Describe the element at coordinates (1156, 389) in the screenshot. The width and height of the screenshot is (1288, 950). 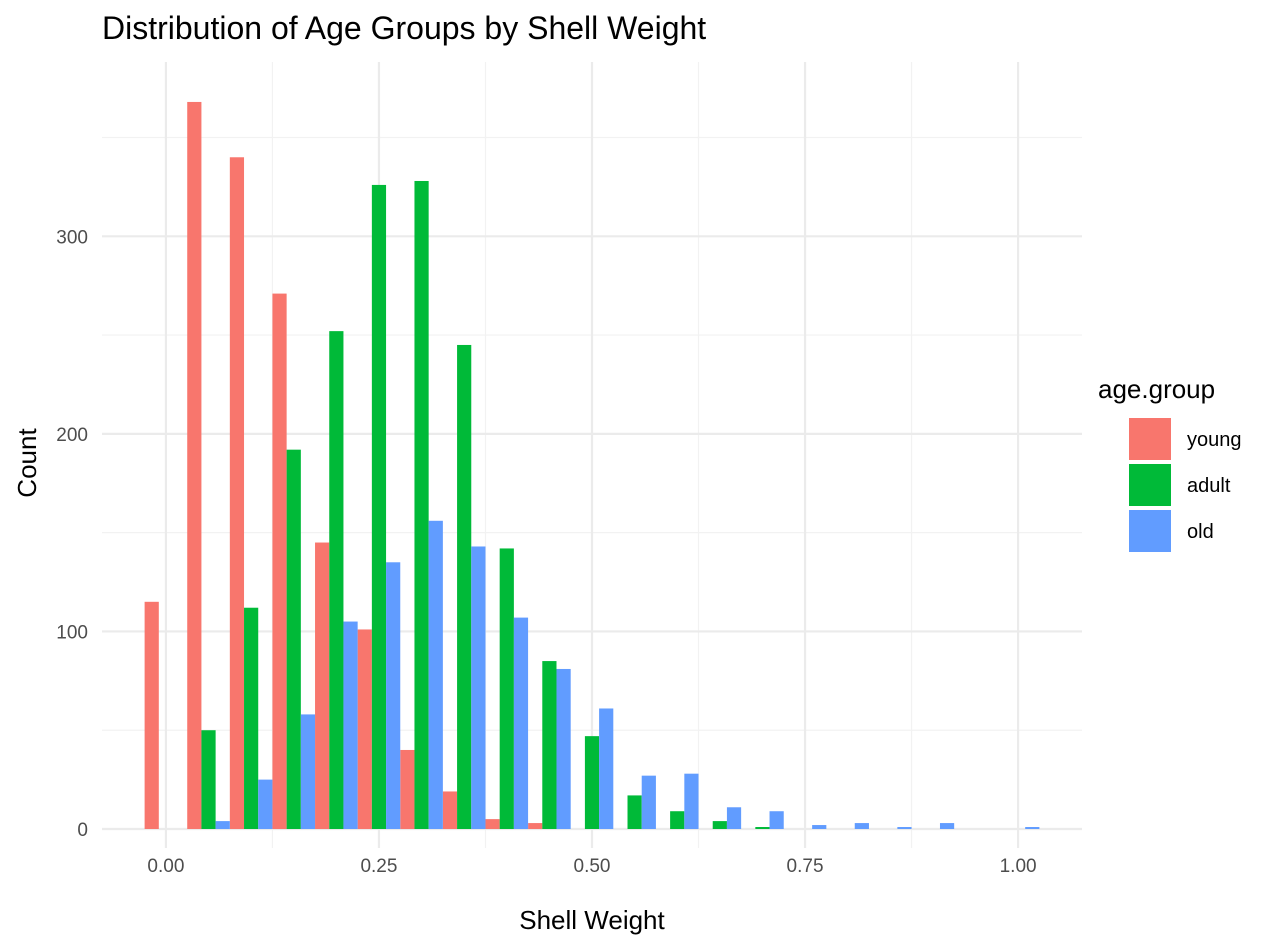
I see `legend-title: age.group` at that location.